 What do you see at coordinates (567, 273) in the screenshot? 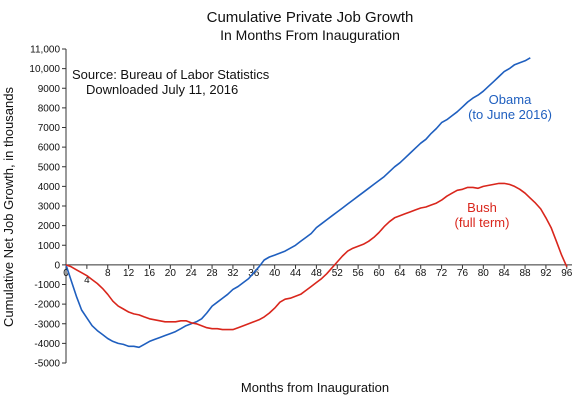
I see `x-tick-label: 96` at bounding box center [567, 273].